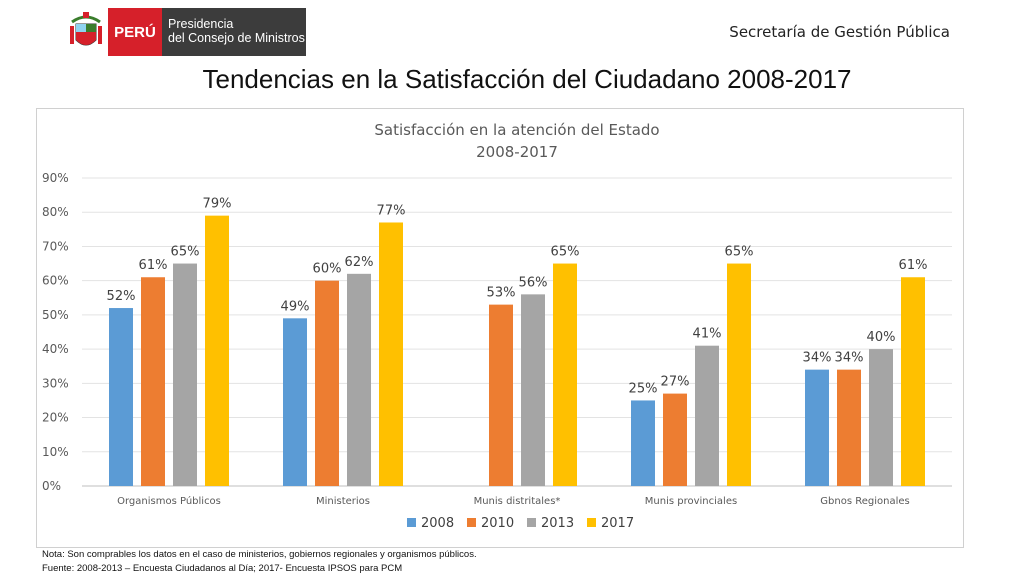 This screenshot has width=1024, height=576. I want to click on data-label: 49%, so click(295, 306).